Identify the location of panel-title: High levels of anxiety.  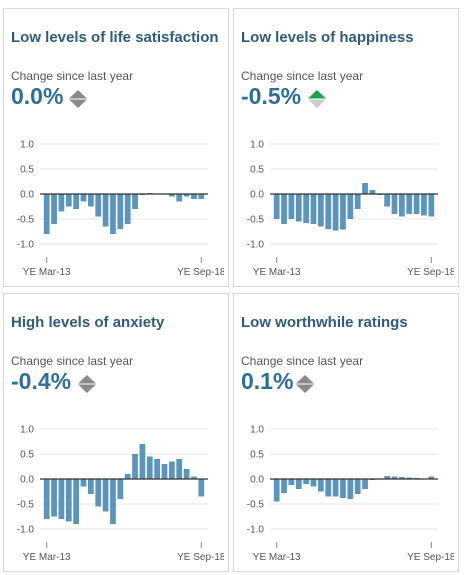
(88, 322).